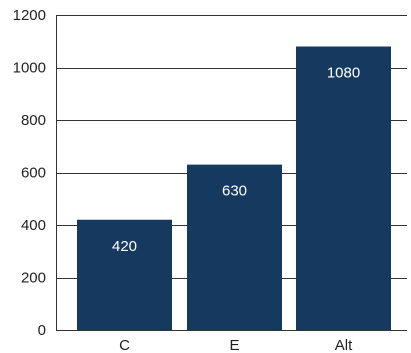  Describe the element at coordinates (344, 345) in the screenshot. I see `x-tick-label-alt: Alt` at that location.